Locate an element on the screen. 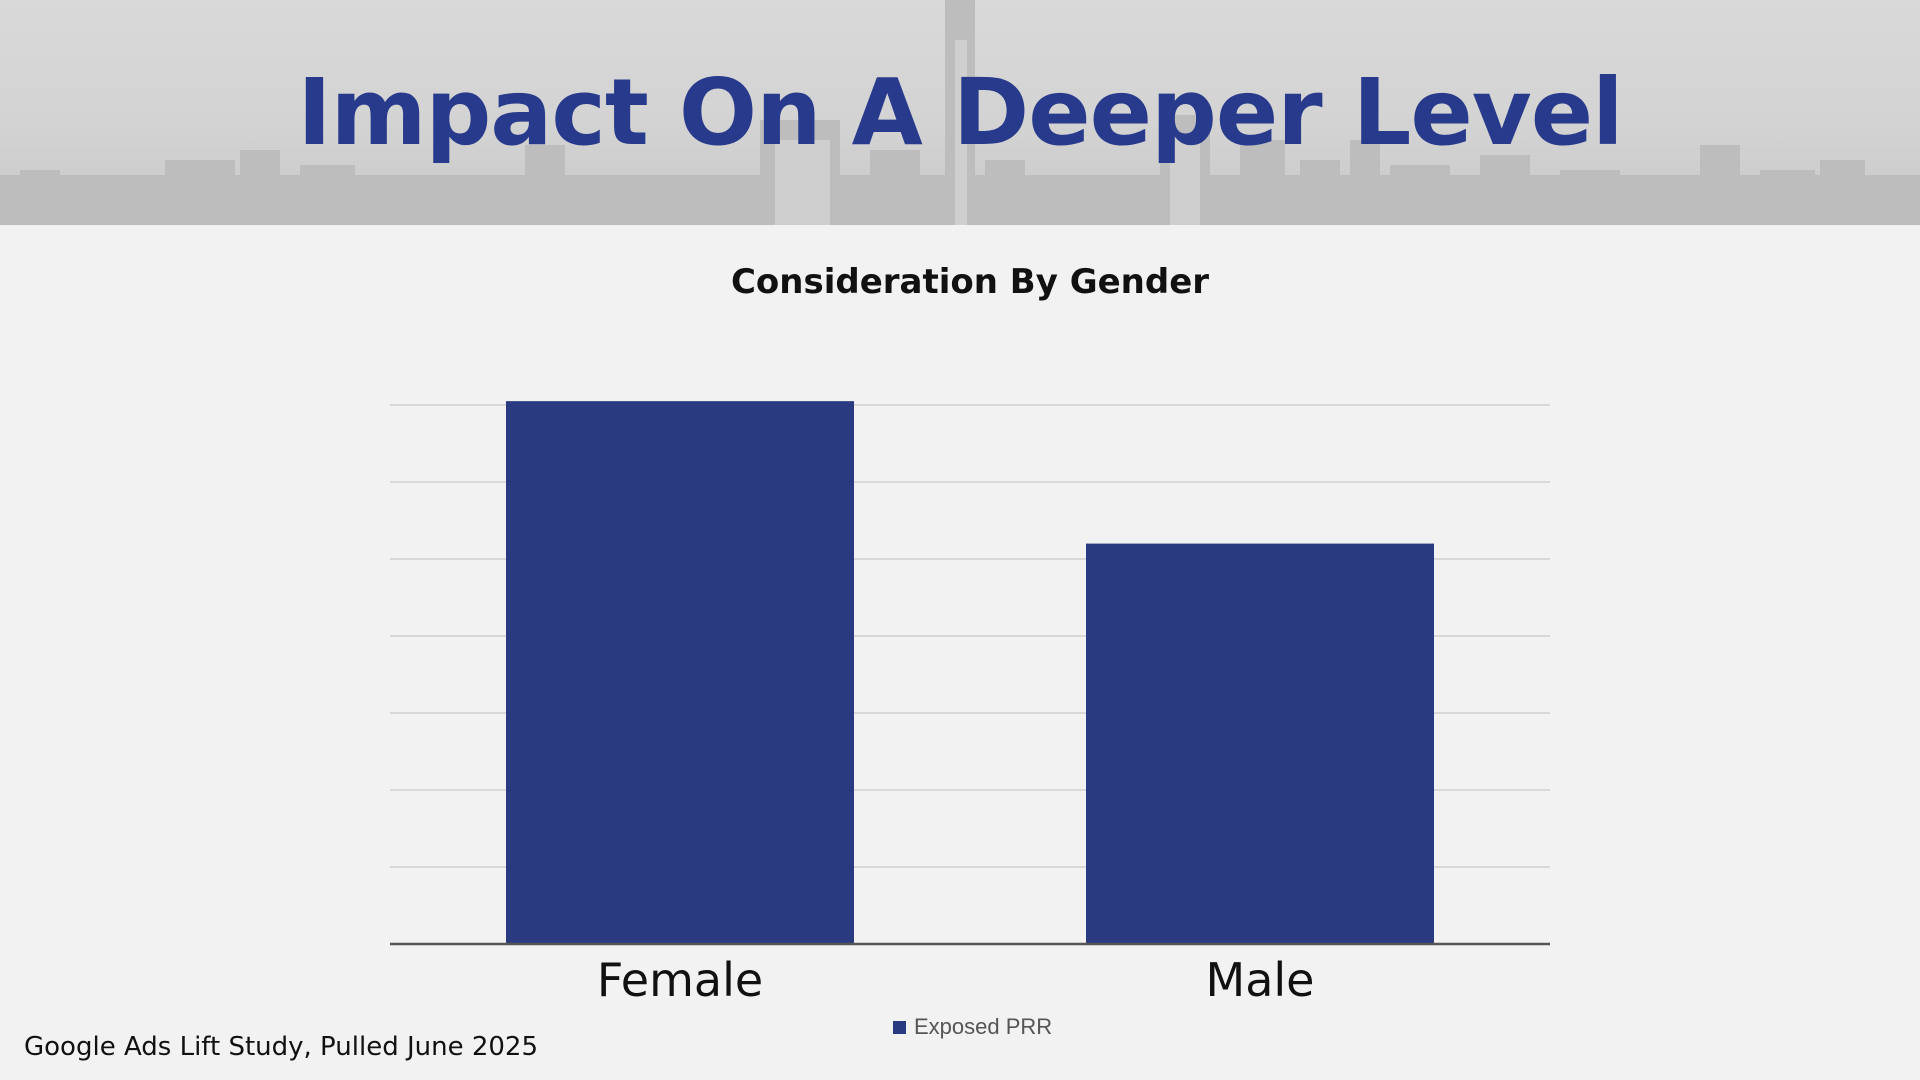 The height and width of the screenshot is (1080, 1920). chart-legend: Exposed PRR is located at coordinates (972, 1027).